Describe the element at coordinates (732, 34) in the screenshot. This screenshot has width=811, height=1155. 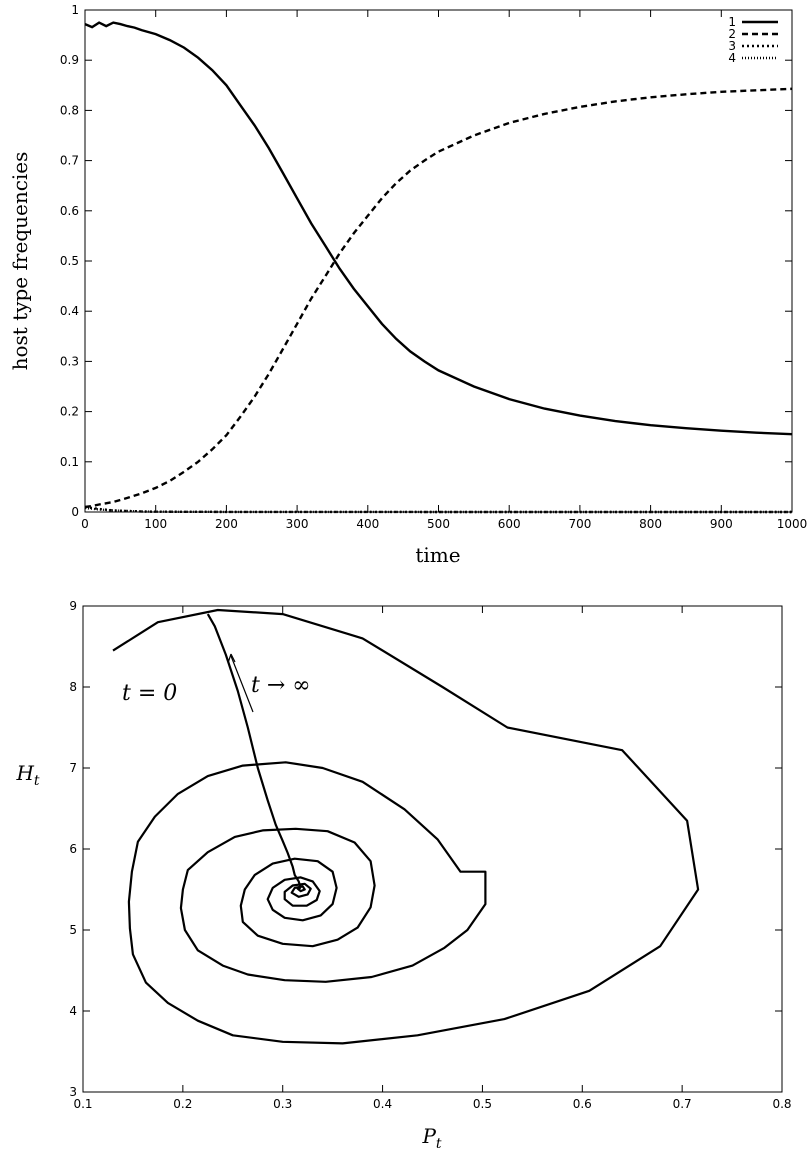
I see `legend-label-2: 2` at that location.